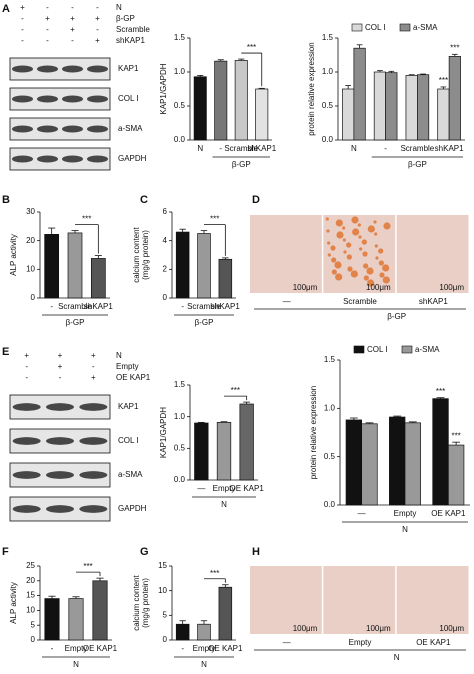 The image size is (474, 674). I want to click on x-tick-label: N, so click(200, 148).